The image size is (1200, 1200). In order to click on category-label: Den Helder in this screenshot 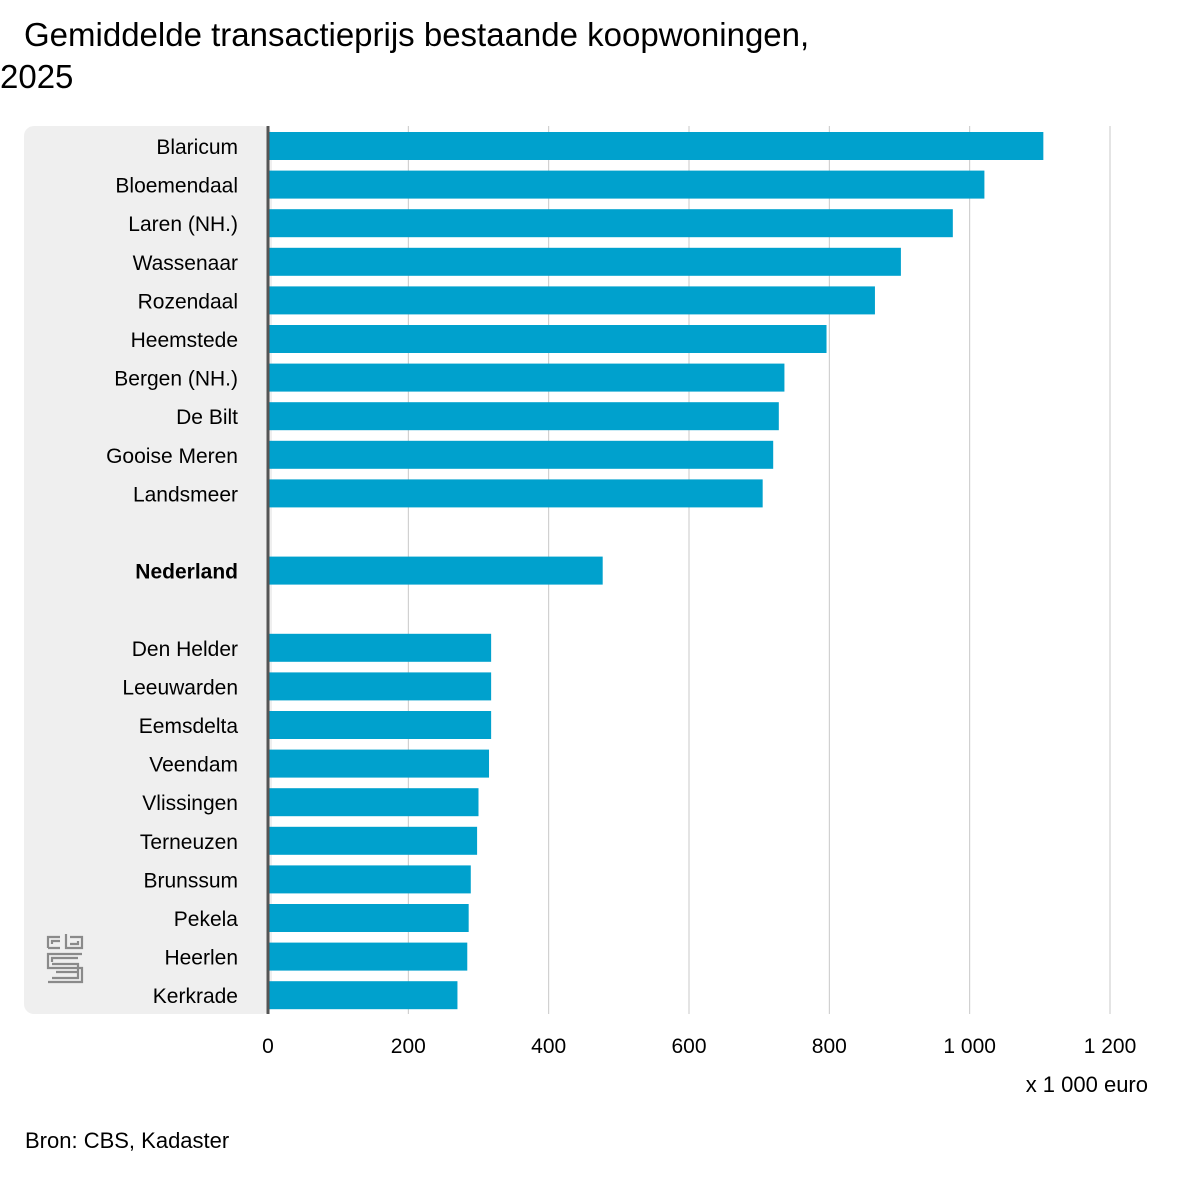, I will do `click(185, 649)`.